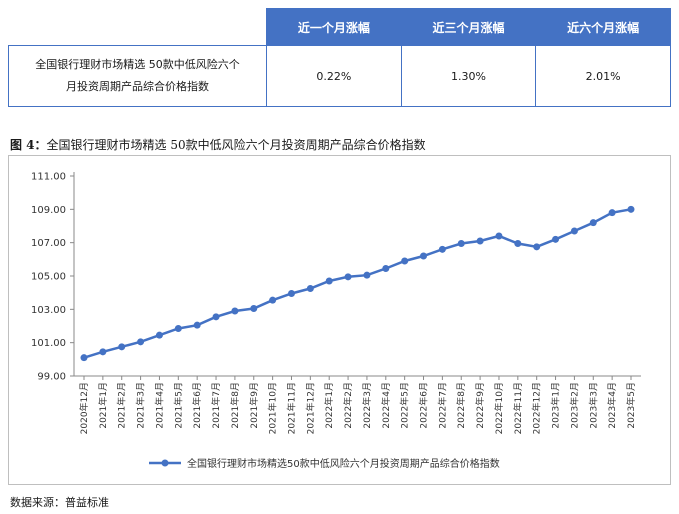 This screenshot has height=514, width=679. What do you see at coordinates (137, 86) in the screenshot?
I see `row-name-line2: 月投资周期产品综合价格指数` at bounding box center [137, 86].